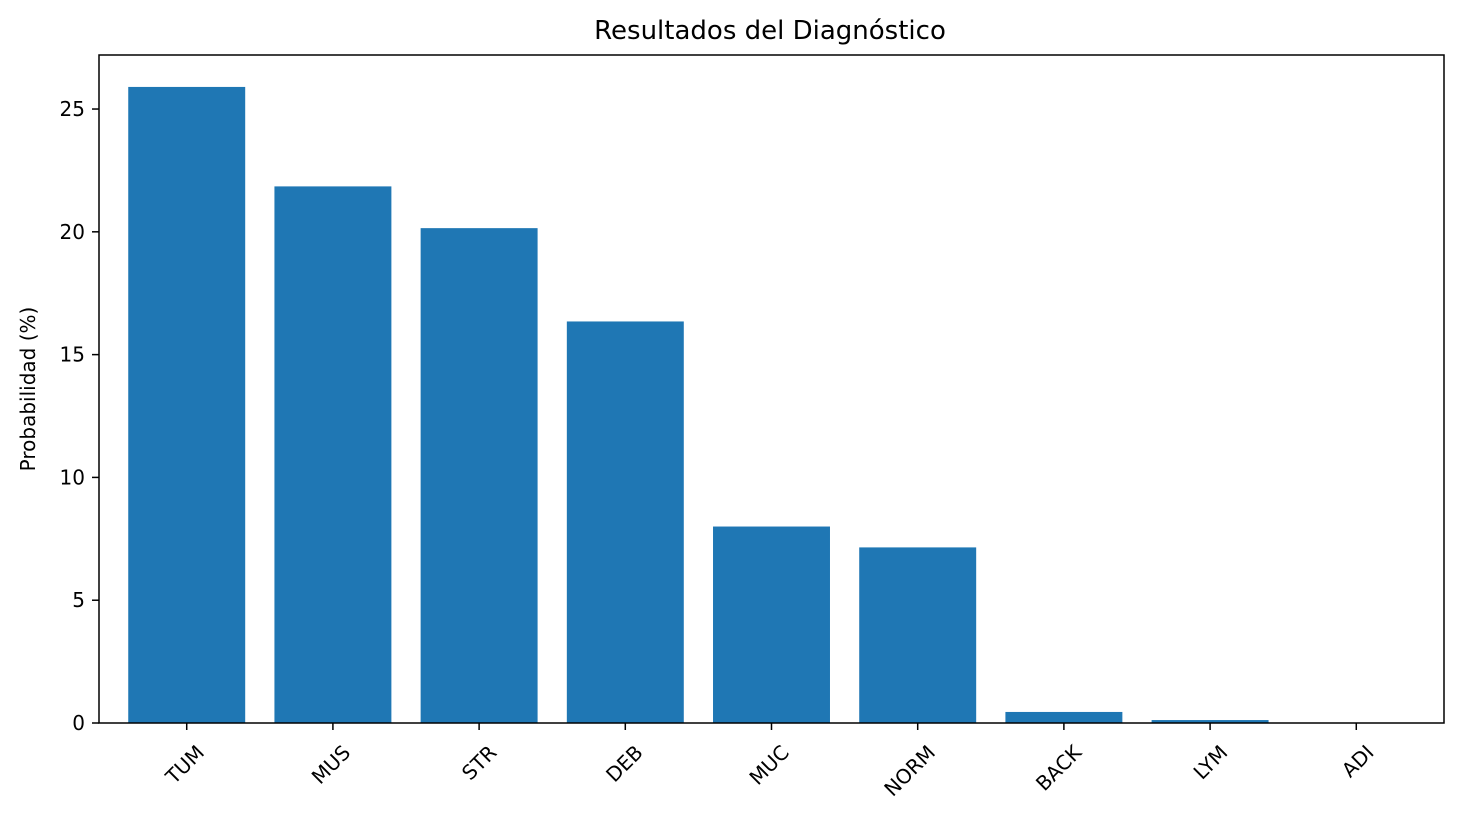 The image size is (1460, 831). I want to click on x-tick-label-adi: ADI, so click(1358, 761).